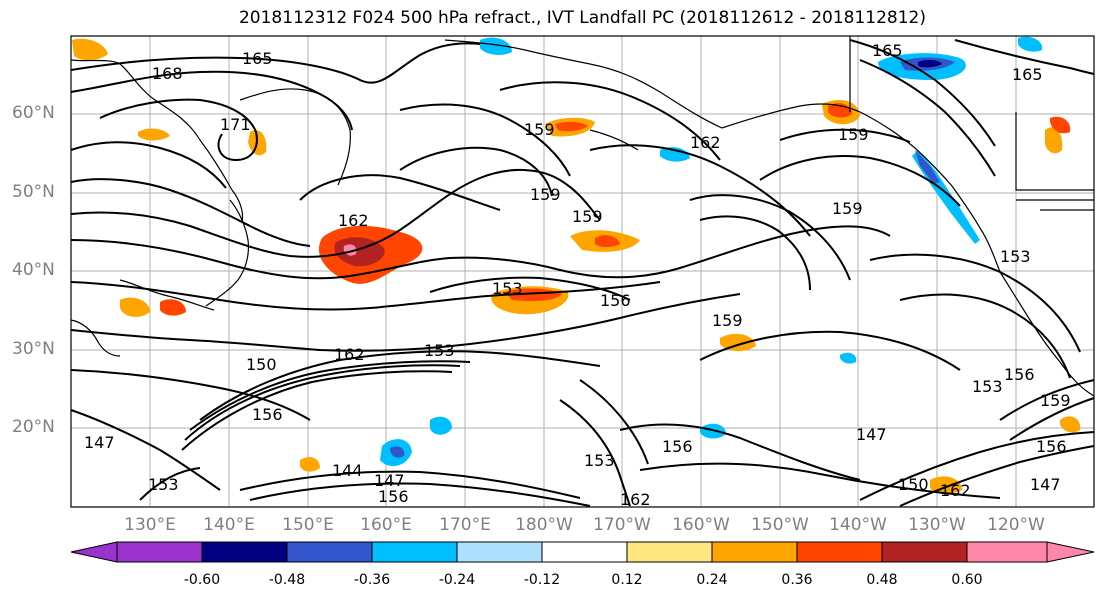 The width and height of the screenshot is (1105, 601). Describe the element at coordinates (386, 525) in the screenshot. I see `lon-label: 160°E` at that location.